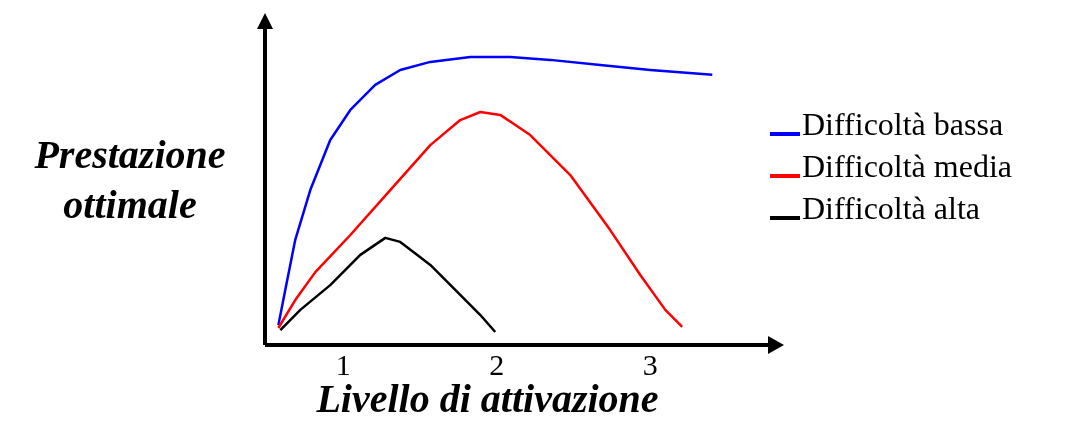 The width and height of the screenshot is (1091, 421). Describe the element at coordinates (907, 166) in the screenshot. I see `legend-label: Difficoltà media` at that location.